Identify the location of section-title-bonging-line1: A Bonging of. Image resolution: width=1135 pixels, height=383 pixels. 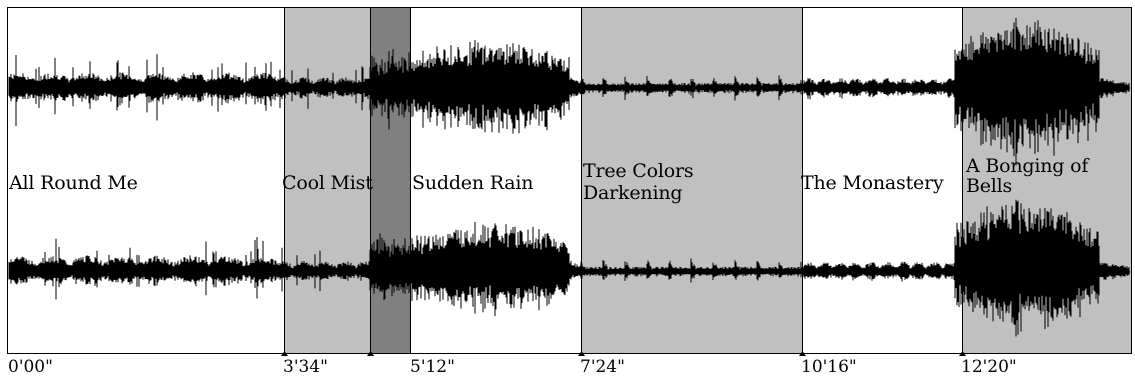
(1027, 166).